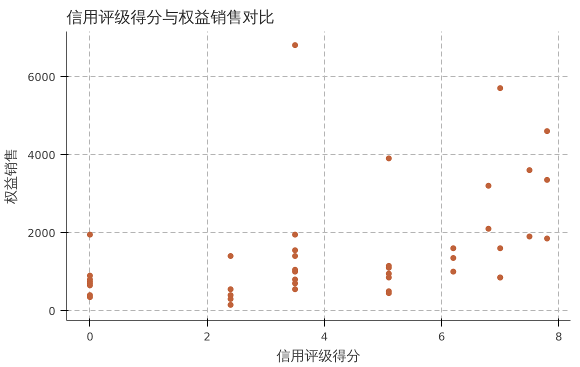 This screenshot has height=367, width=580. What do you see at coordinates (42, 233) in the screenshot?
I see `y-tick-label: 2000` at bounding box center [42, 233].